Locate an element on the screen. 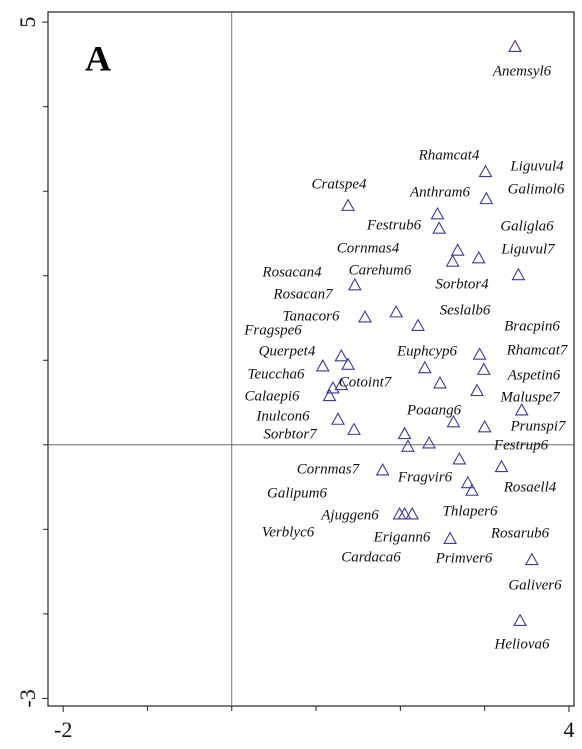 The height and width of the screenshot is (749, 582). point-label: Ajuggen6 is located at coordinates (349, 515).